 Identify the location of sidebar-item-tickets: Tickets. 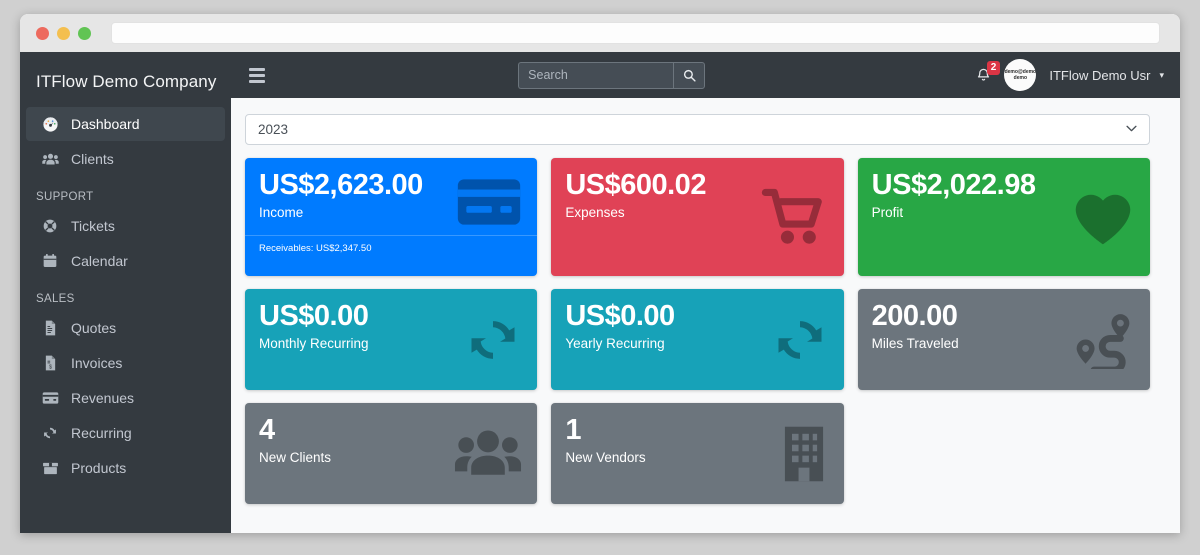
(125, 226).